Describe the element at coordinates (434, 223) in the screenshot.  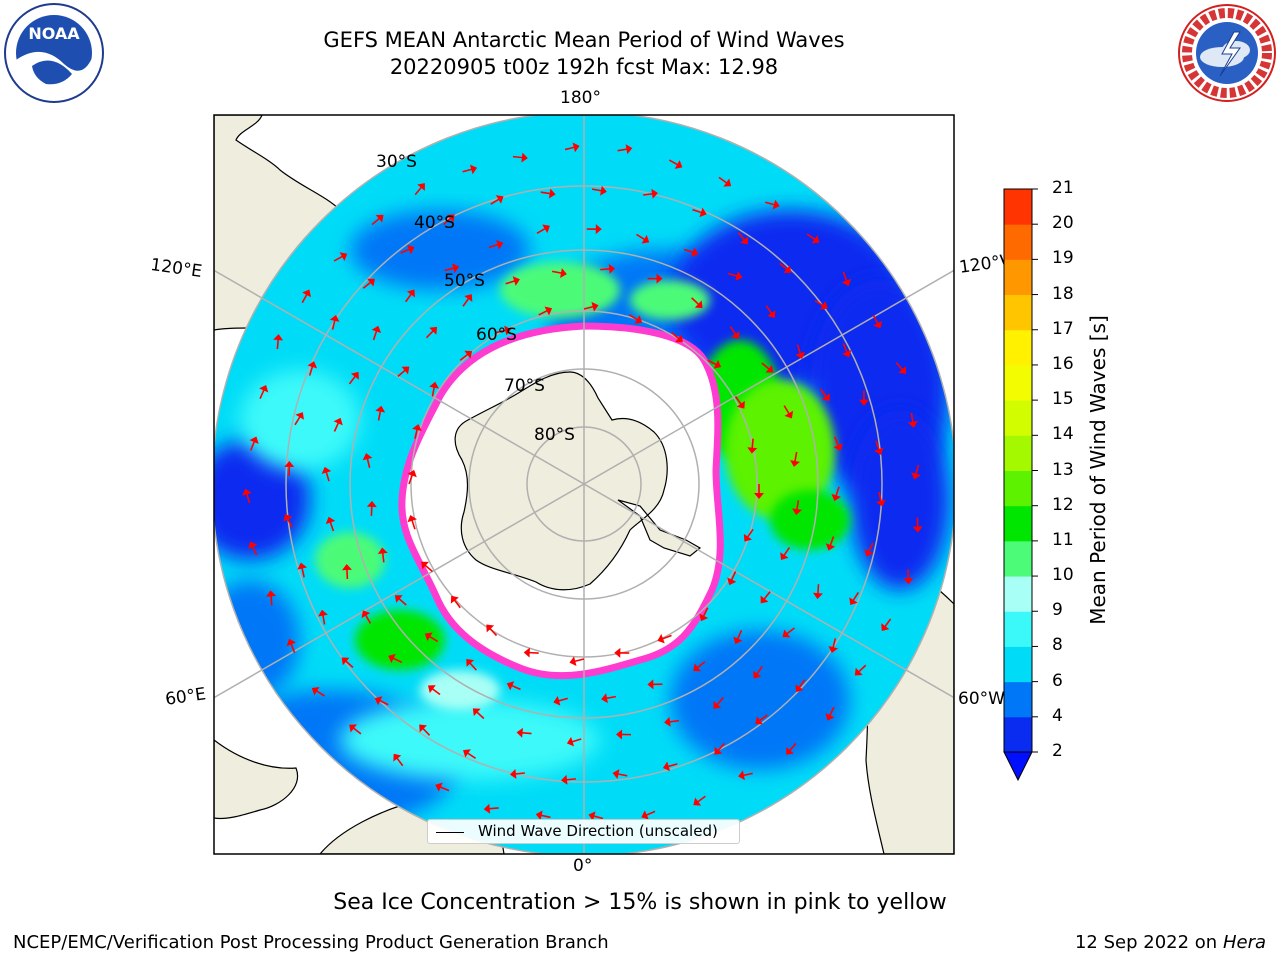
I see `lat-label-40s: 40°S` at that location.